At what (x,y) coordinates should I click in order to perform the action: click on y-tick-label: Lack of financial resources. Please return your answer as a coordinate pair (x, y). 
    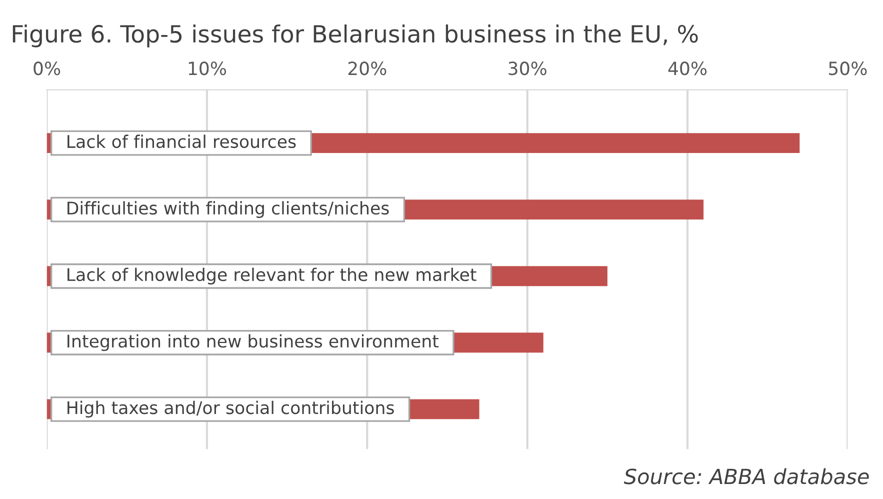
    Looking at the image, I should click on (182, 141).